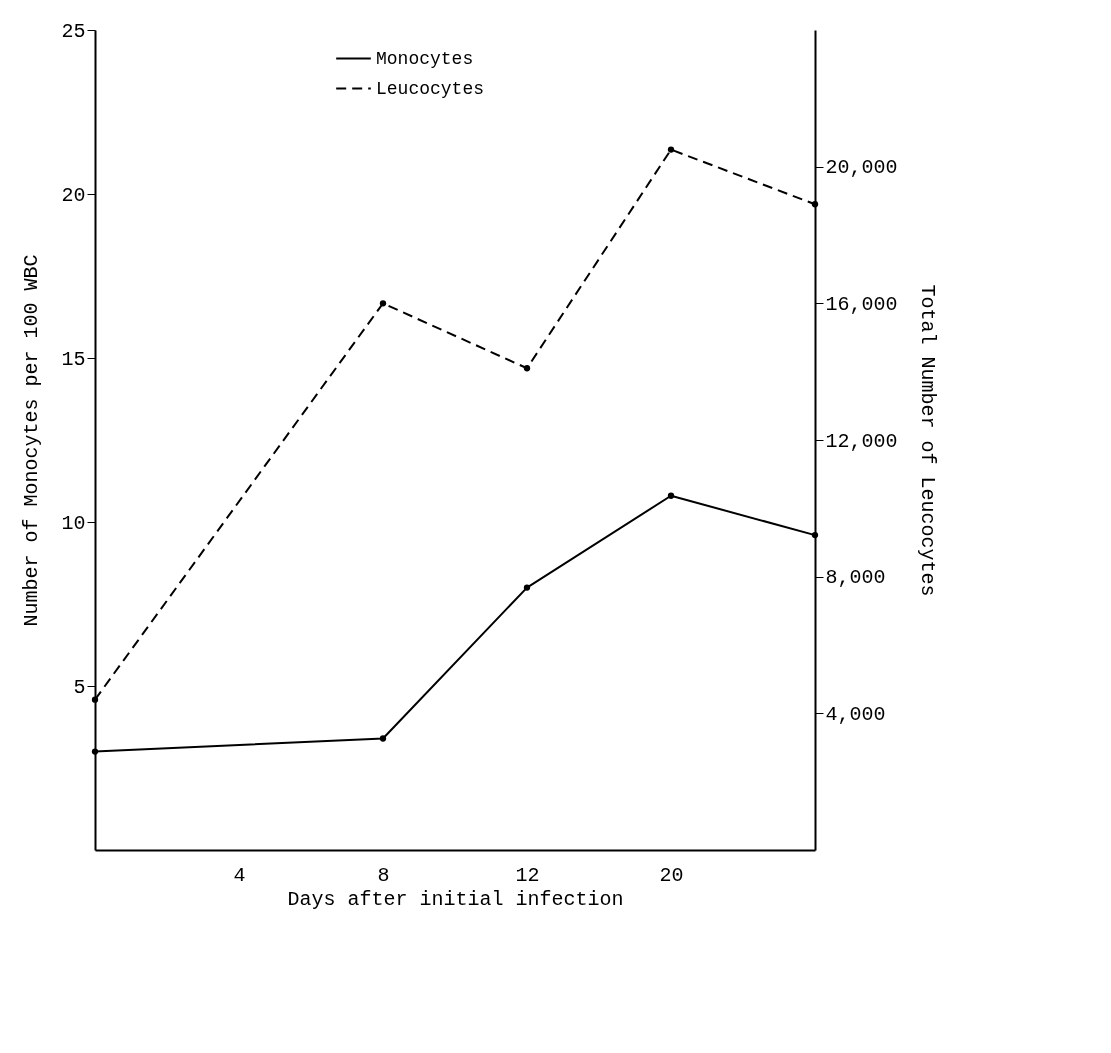 Image resolution: width=1111 pixels, height=1053 pixels. What do you see at coordinates (861, 441) in the screenshot?
I see `y2-tick-label: 12,000` at bounding box center [861, 441].